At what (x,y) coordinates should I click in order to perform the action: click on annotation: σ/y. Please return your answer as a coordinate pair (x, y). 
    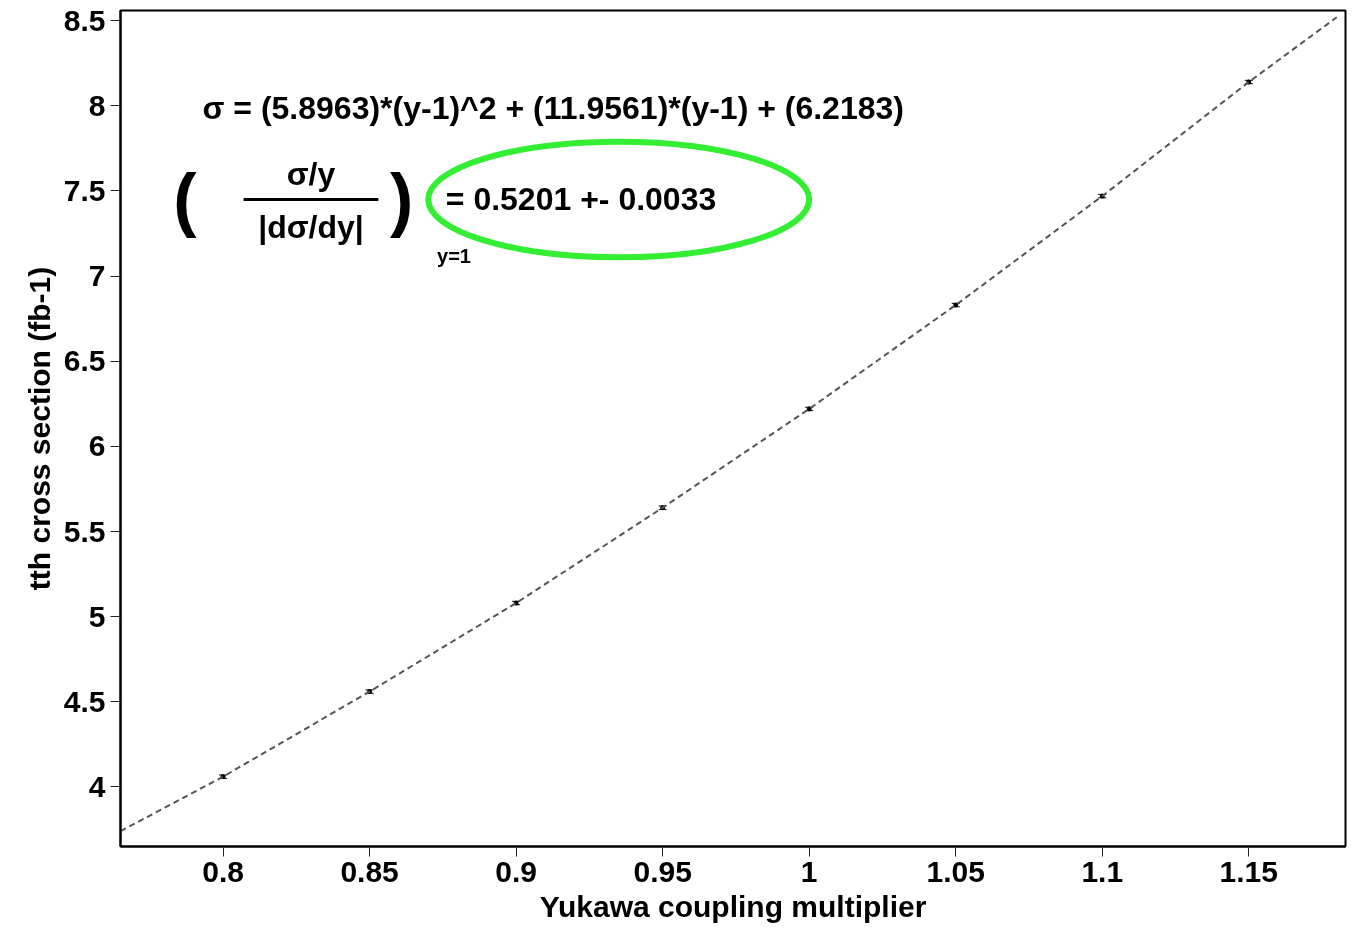
    Looking at the image, I should click on (311, 173).